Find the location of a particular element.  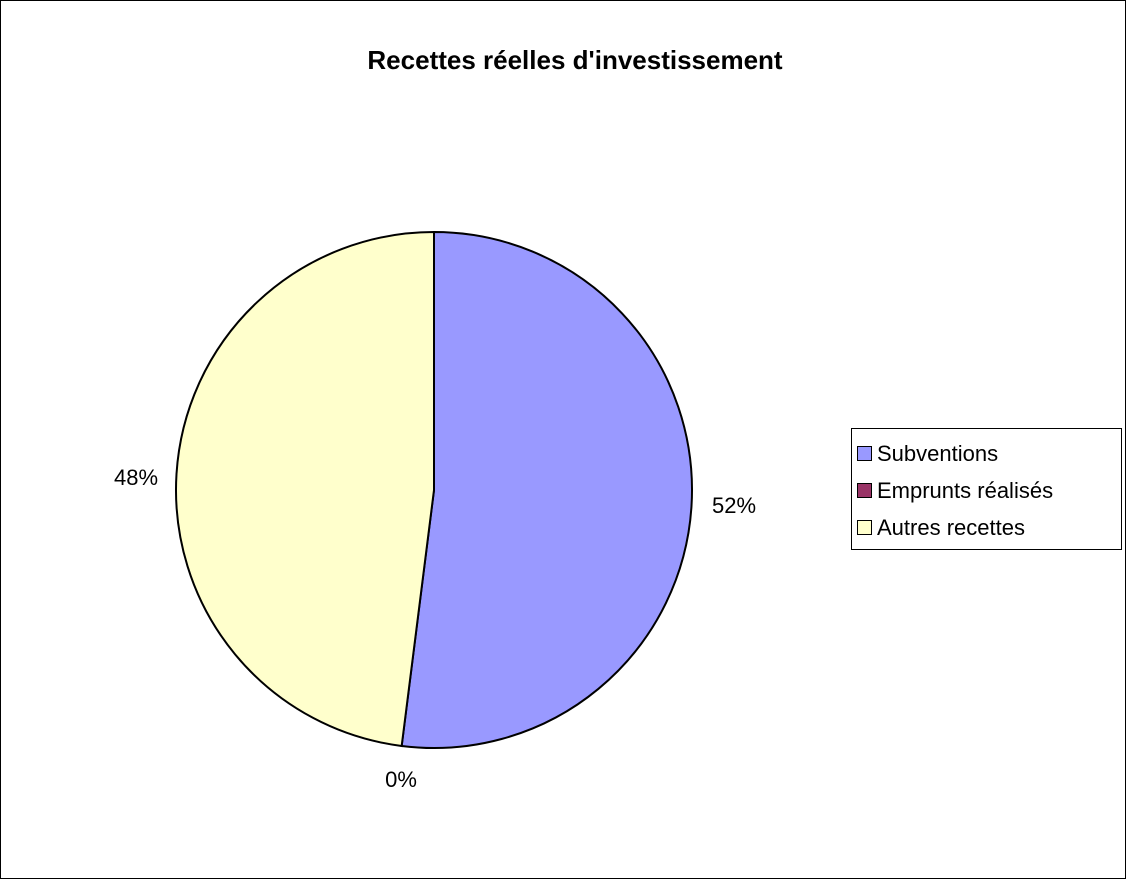

legend-item-autres: Autres recettes is located at coordinates (989, 527).